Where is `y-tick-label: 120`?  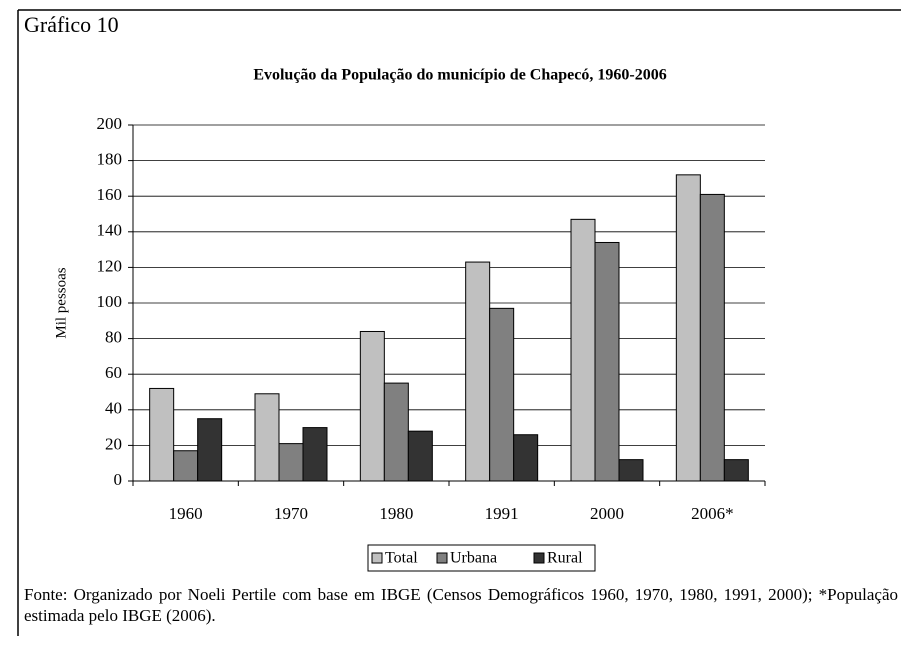
y-tick-label: 120 is located at coordinates (110, 265).